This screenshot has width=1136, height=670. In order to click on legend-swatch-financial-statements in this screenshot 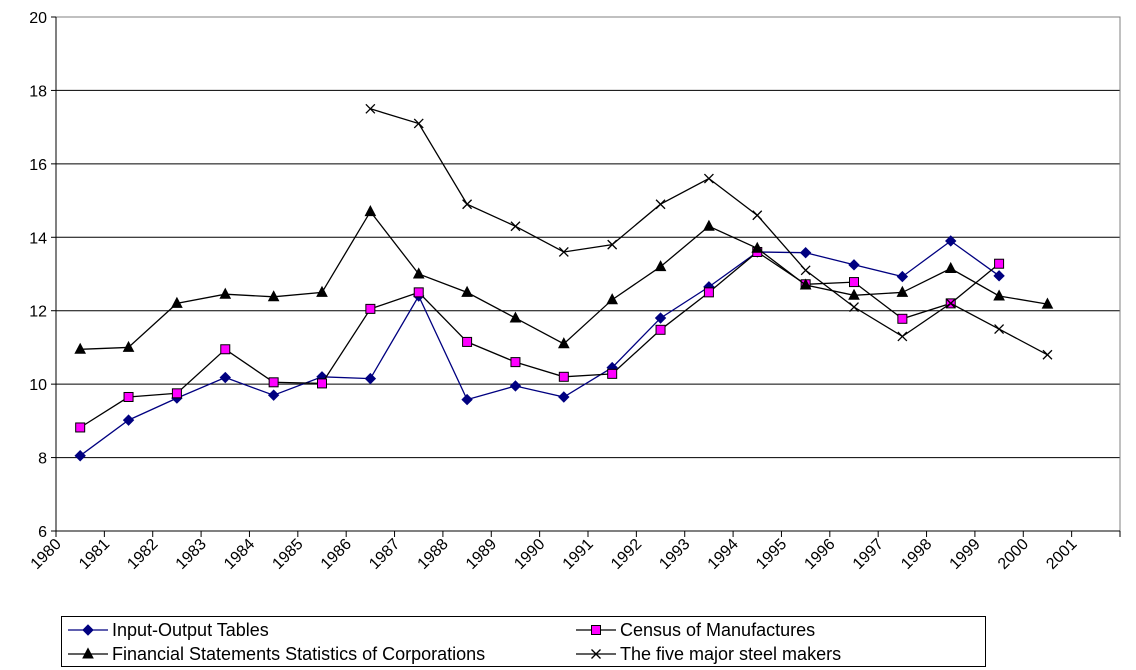, I will do `click(88, 653)`.